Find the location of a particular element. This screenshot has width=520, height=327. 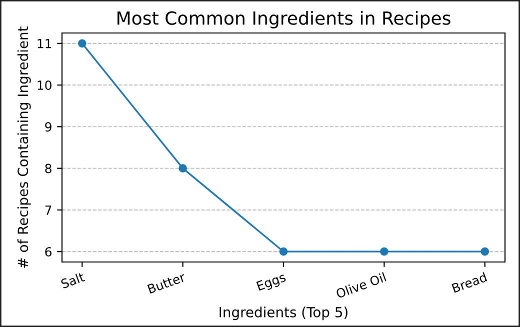

x-tick-label: Butter is located at coordinates (166, 283).